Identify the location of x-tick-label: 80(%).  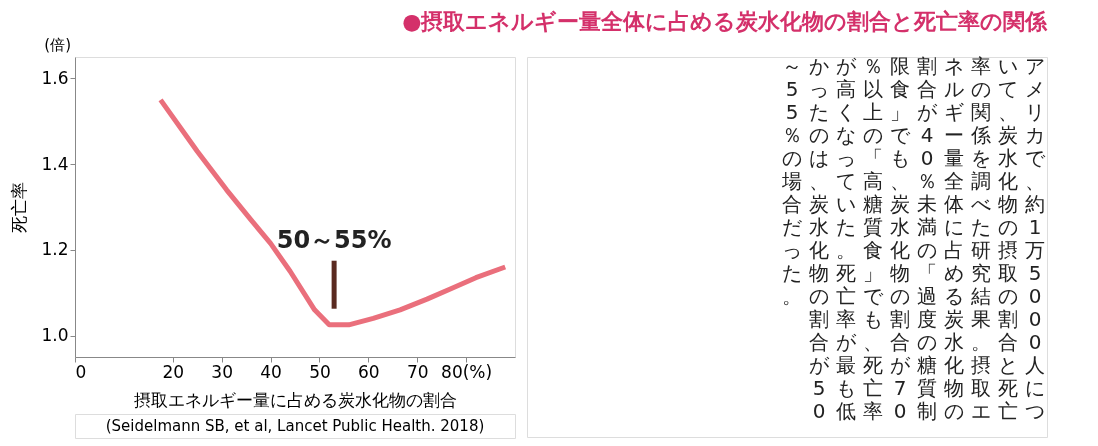
(467, 371).